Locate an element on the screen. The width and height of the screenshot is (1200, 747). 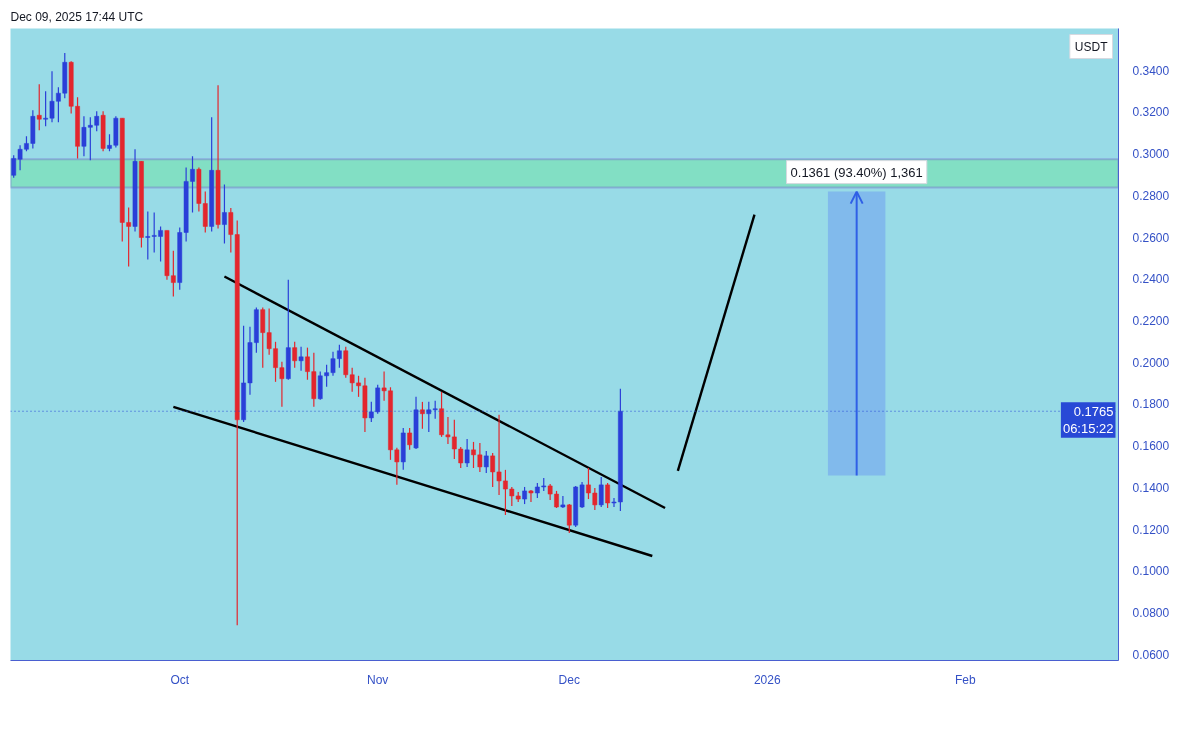
ref-line-label: 0.1765 06:15:22 is located at coordinates (1088, 420).